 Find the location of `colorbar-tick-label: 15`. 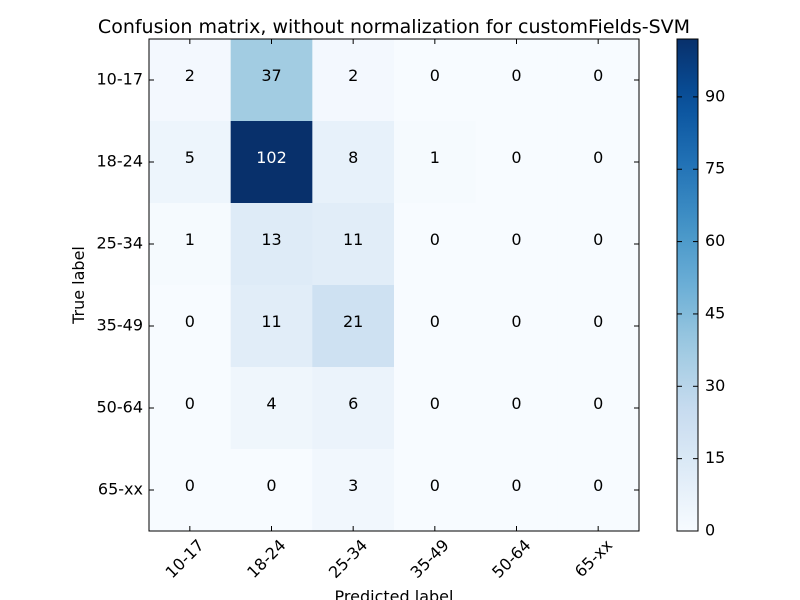

colorbar-tick-label: 15 is located at coordinates (715, 457).